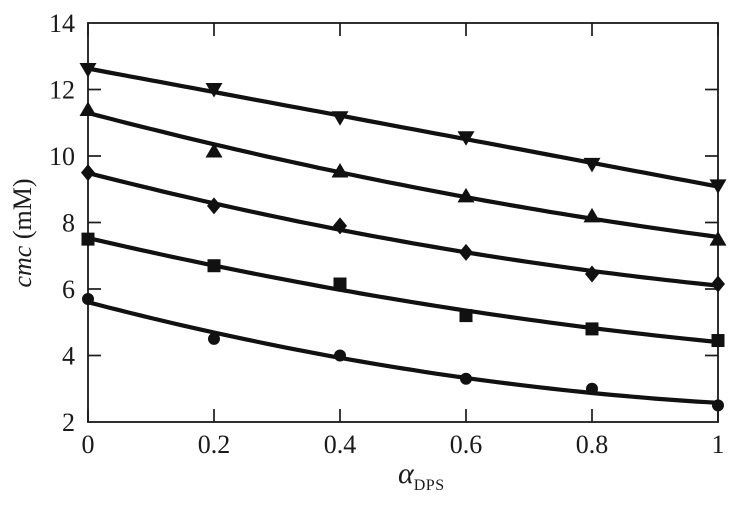  What do you see at coordinates (592, 444) in the screenshot?
I see `x-tick-label: 0.8` at bounding box center [592, 444].